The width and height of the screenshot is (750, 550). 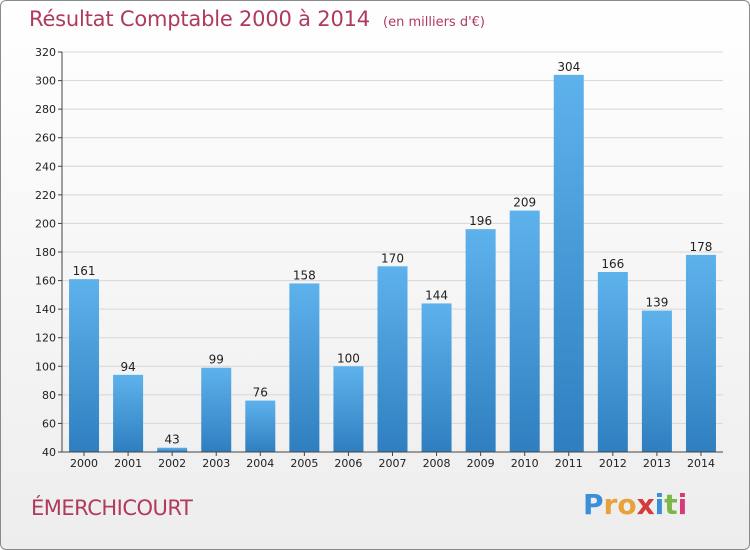 I want to click on x-tick-label: 2007, so click(x=393, y=463).